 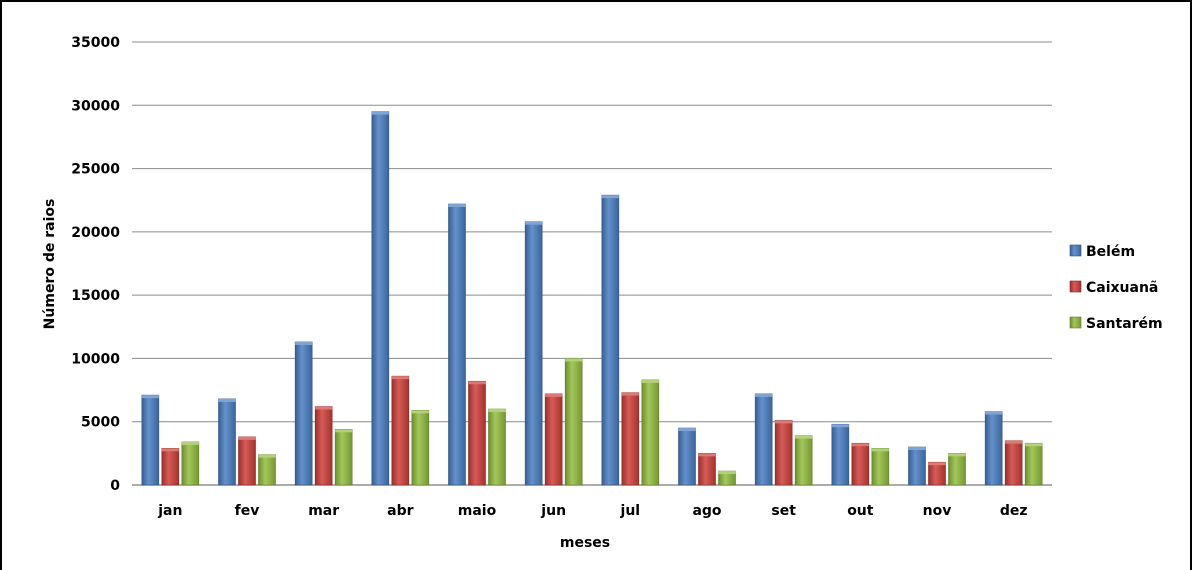 What do you see at coordinates (610, 340) in the screenshot?
I see `bar-belém-jul` at bounding box center [610, 340].